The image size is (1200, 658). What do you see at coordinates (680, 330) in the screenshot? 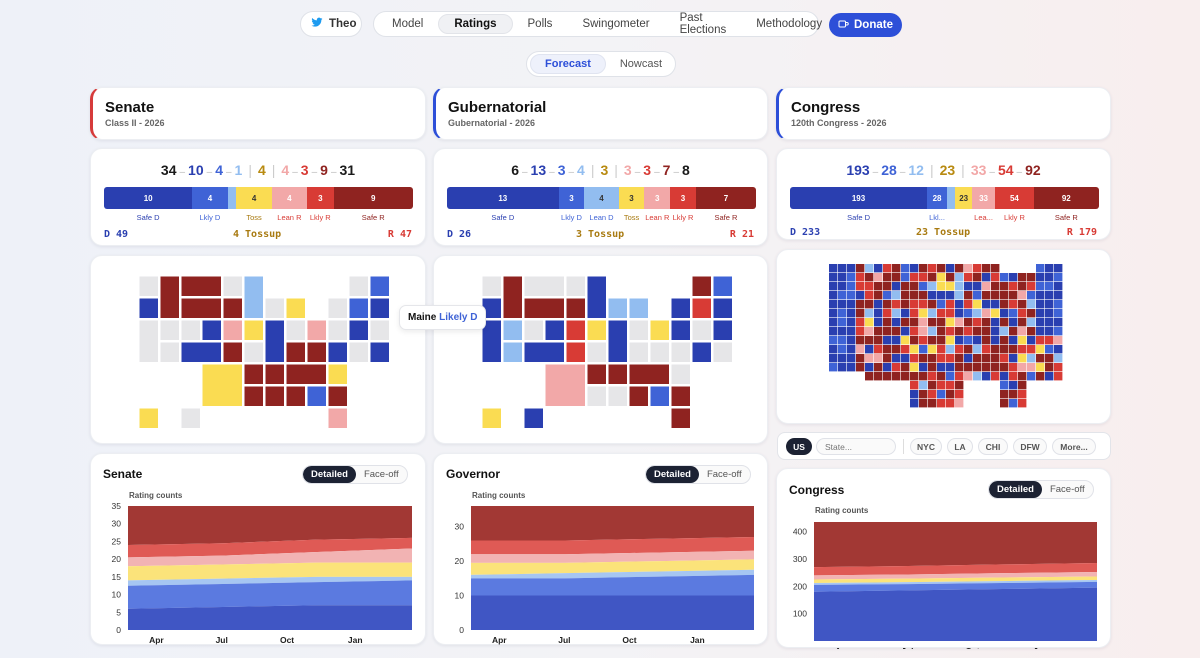
I see `state-pa` at bounding box center [680, 330].